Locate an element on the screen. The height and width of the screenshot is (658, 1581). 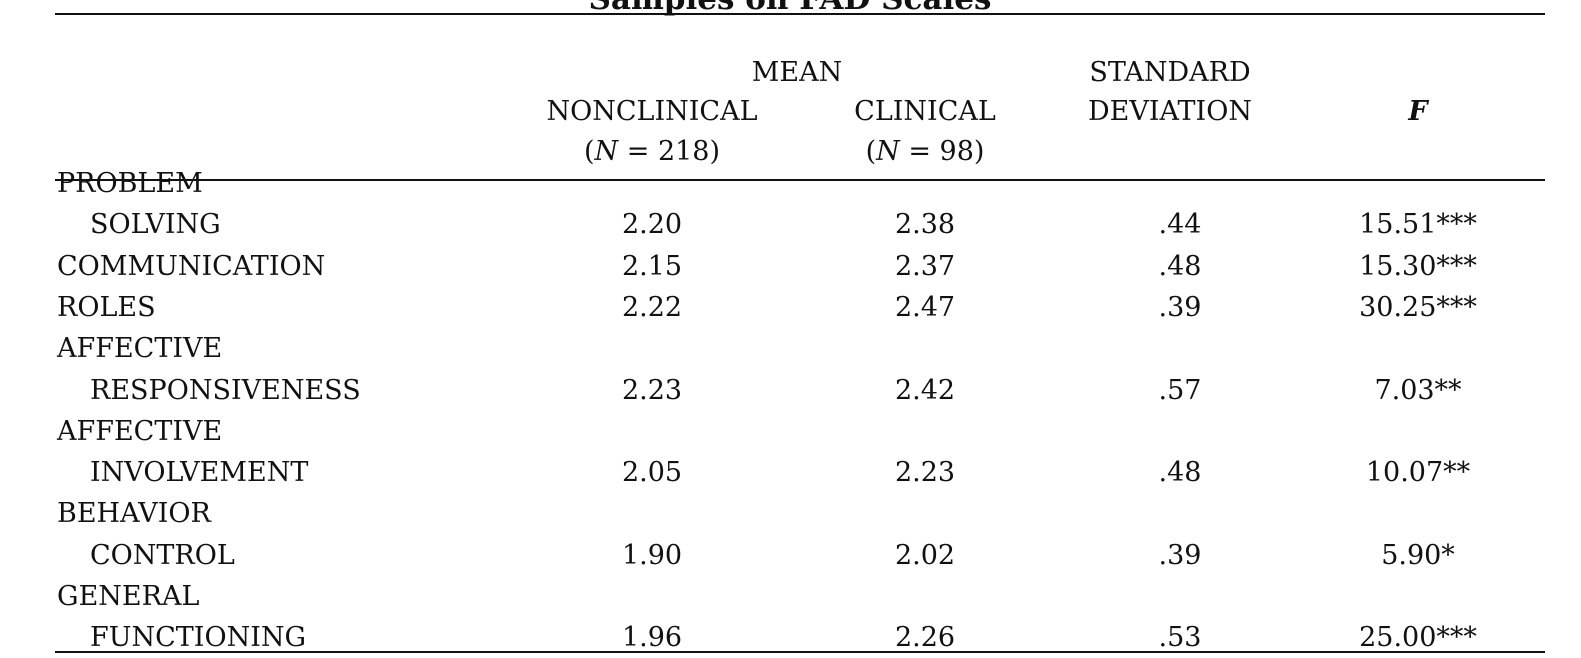
cell-f-value: 15.30*** is located at coordinates (1418, 266).